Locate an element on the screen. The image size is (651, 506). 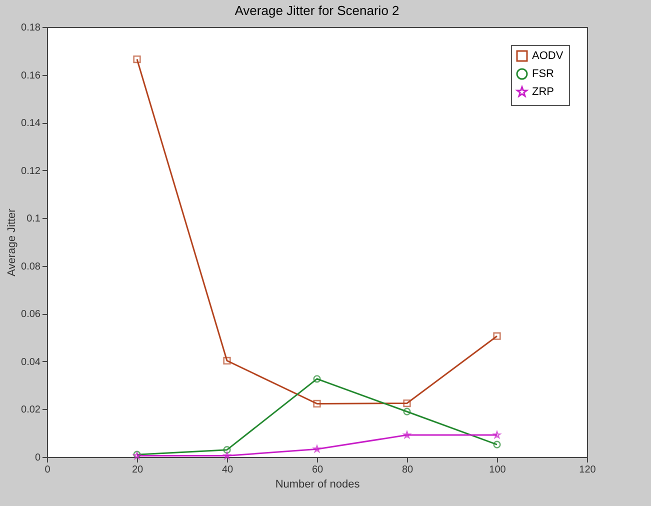
x-tick-label: 120 is located at coordinates (587, 470).